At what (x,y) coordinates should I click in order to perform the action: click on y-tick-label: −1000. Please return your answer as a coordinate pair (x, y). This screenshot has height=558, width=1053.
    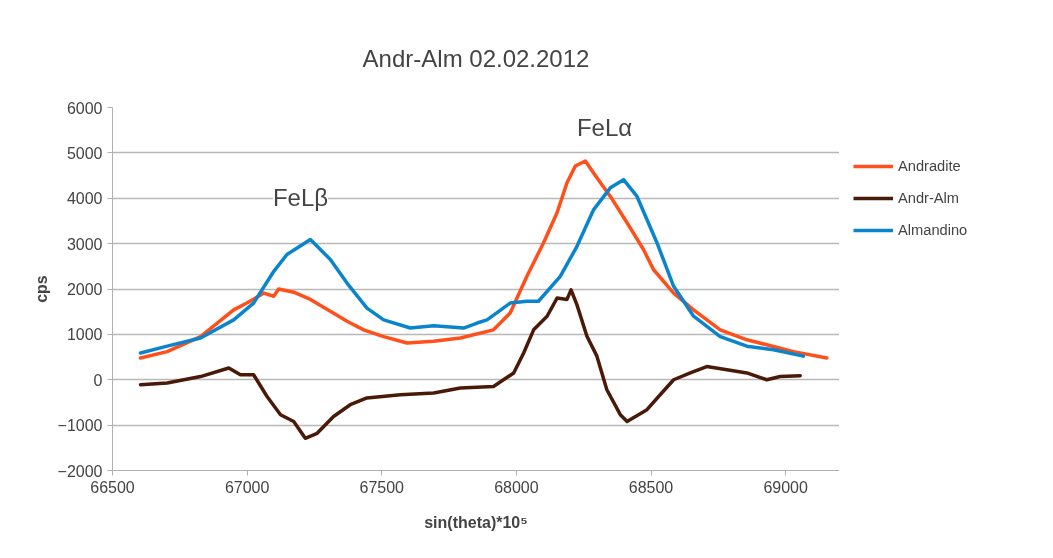
    Looking at the image, I should click on (80, 426).